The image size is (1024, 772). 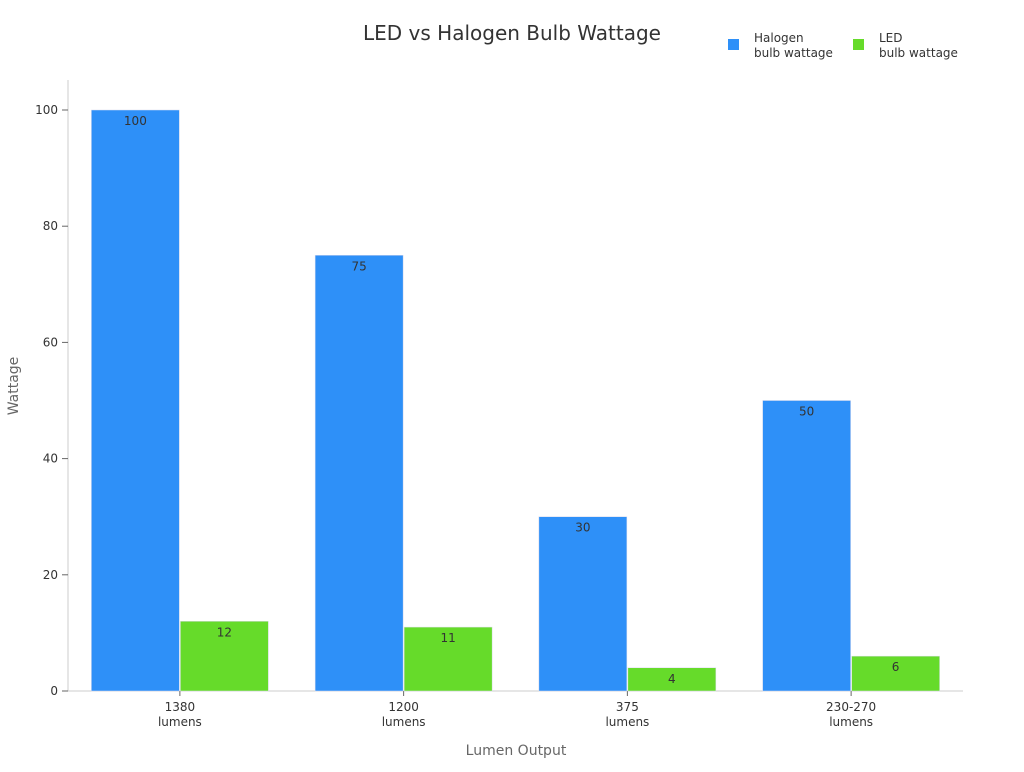 I want to click on y-tick-label: 40, so click(x=50, y=459).